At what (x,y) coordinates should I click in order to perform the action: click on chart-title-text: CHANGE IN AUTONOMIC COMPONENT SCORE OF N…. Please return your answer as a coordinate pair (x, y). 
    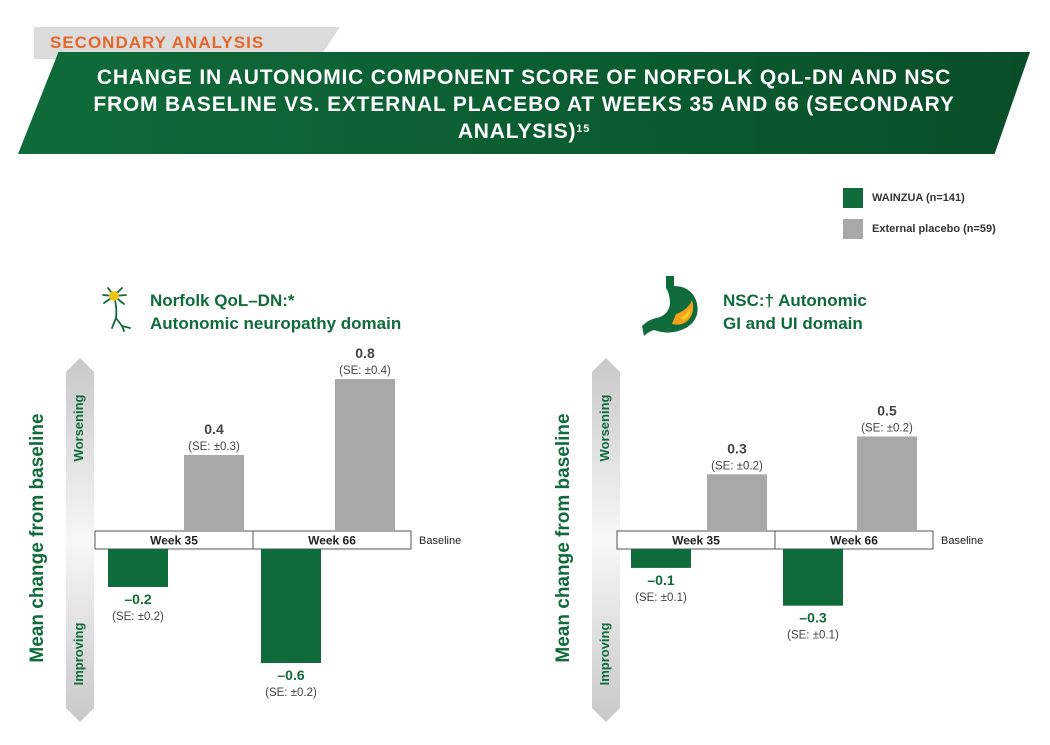
    Looking at the image, I should click on (524, 104).